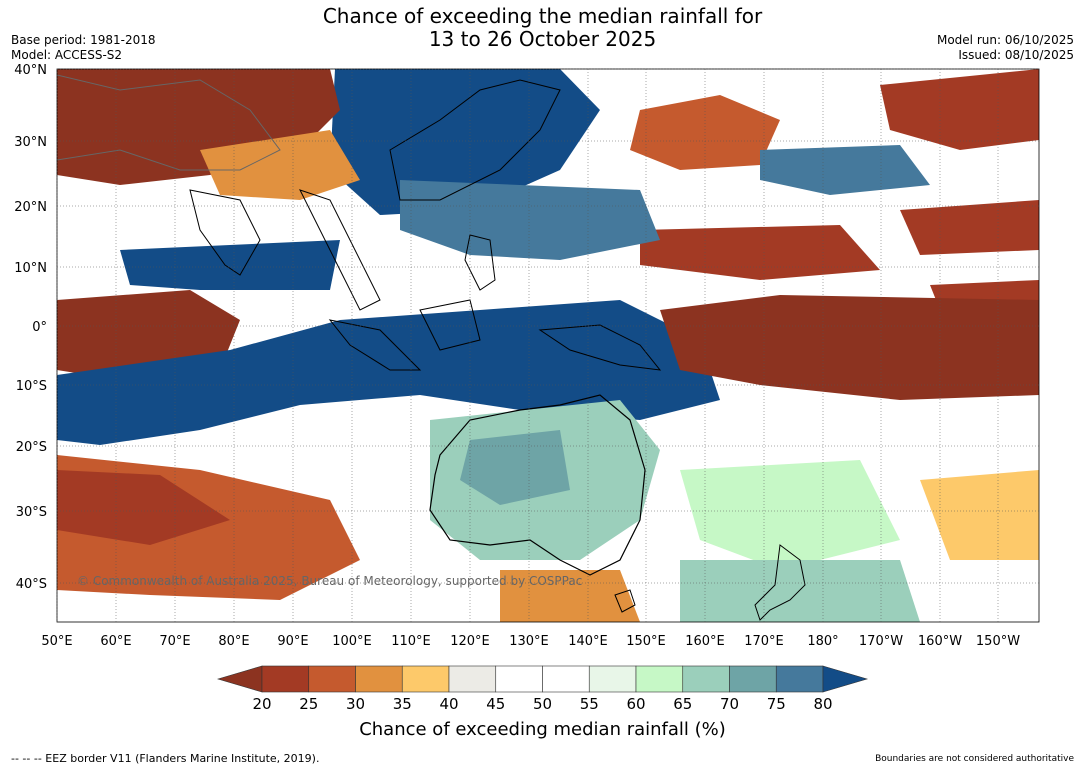 The width and height of the screenshot is (1085, 770). What do you see at coordinates (845, 679) in the screenshot?
I see `colorbar-high-extend` at bounding box center [845, 679].